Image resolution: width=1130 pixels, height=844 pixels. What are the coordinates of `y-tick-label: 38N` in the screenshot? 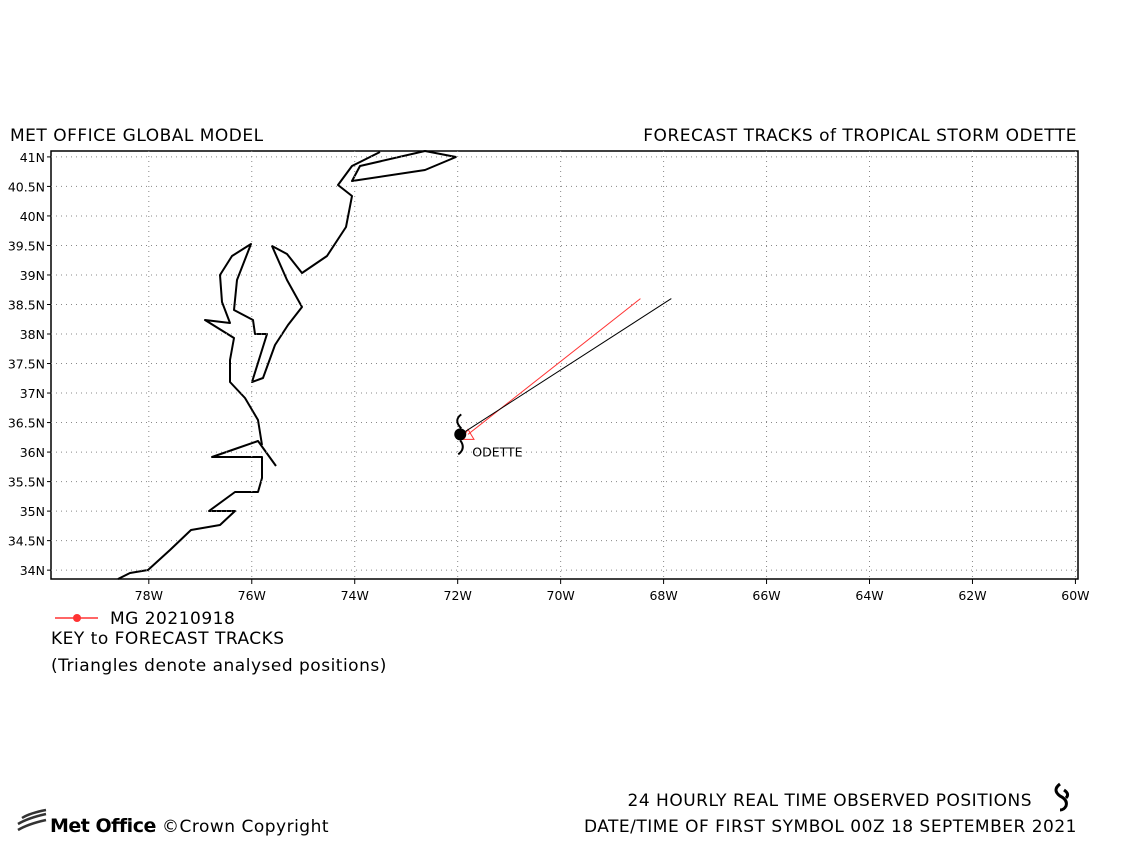 It's located at (32, 334).